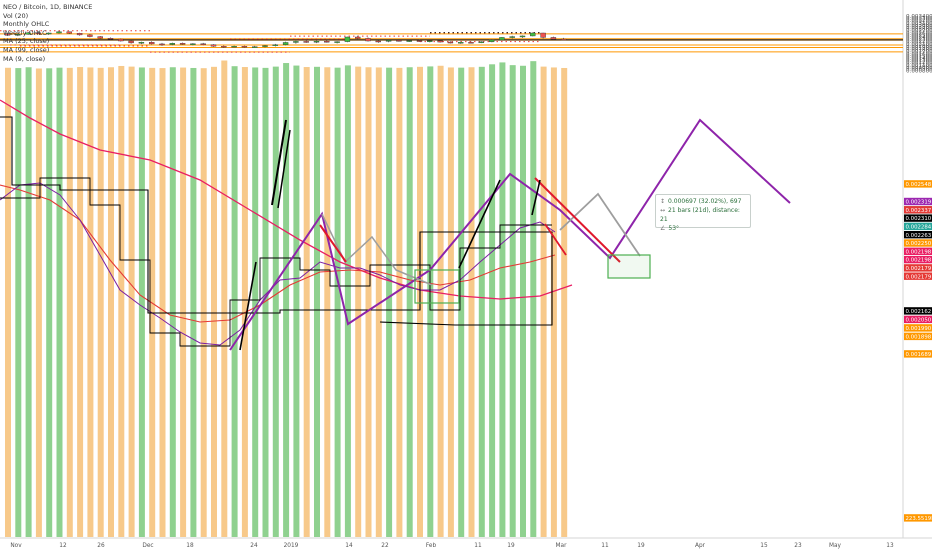 Image resolution: width=932 pixels, height=554 pixels. I want to click on x-tick-label: Apr, so click(700, 546).